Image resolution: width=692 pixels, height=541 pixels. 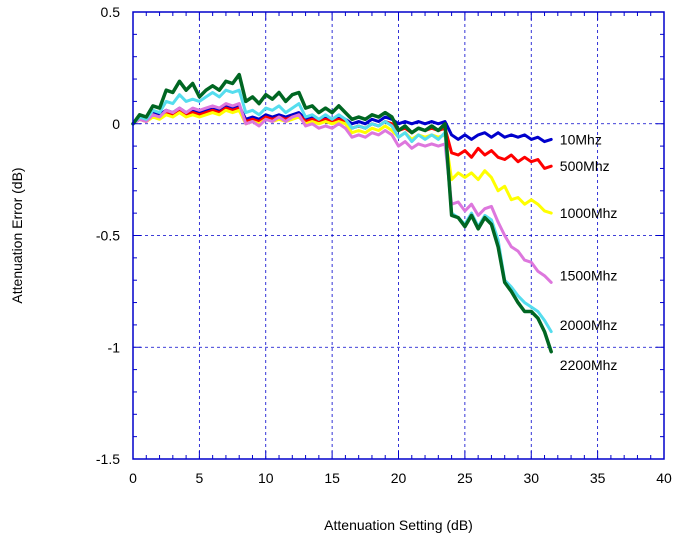 I want to click on x-tick-label: 40, so click(x=664, y=478).